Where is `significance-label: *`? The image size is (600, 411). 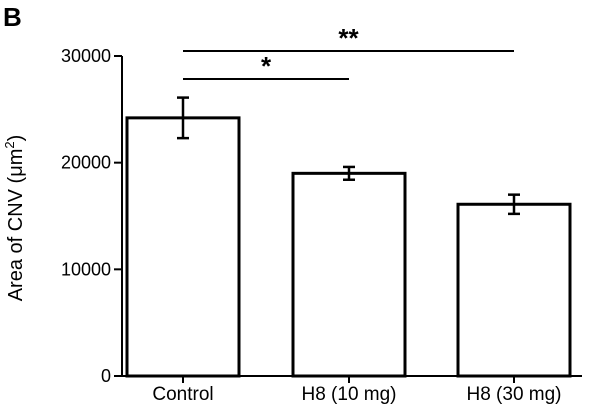 significance-label: * is located at coordinates (266, 66).